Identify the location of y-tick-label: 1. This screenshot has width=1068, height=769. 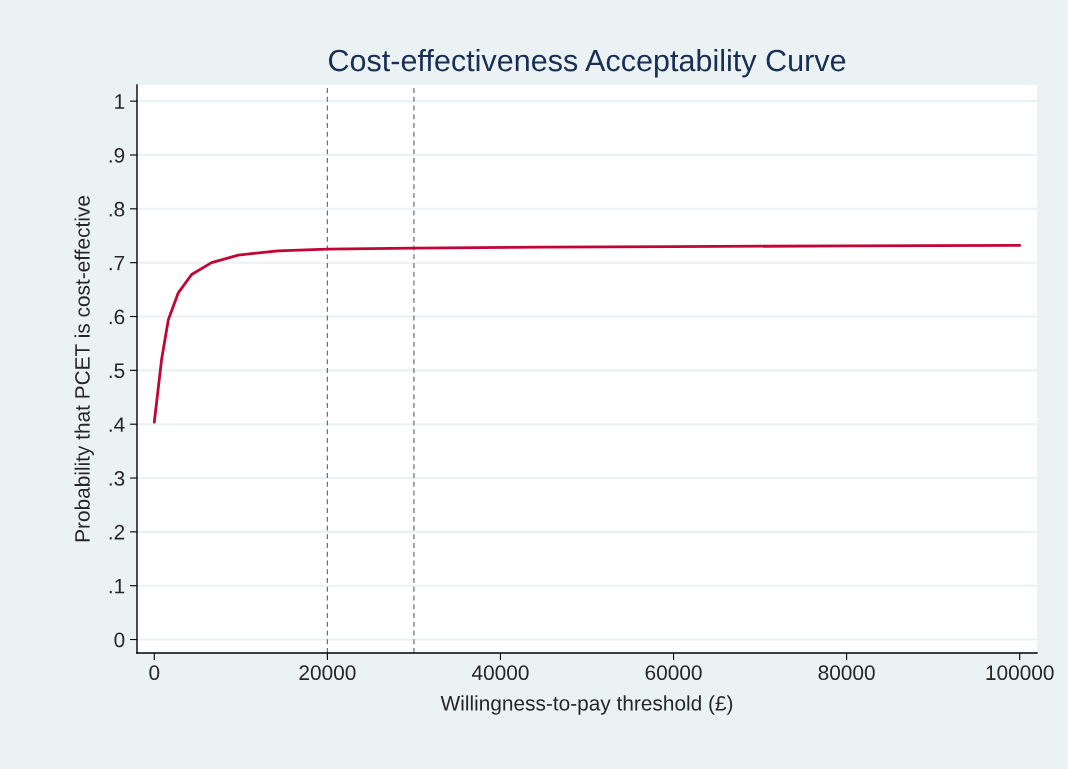
(120, 101).